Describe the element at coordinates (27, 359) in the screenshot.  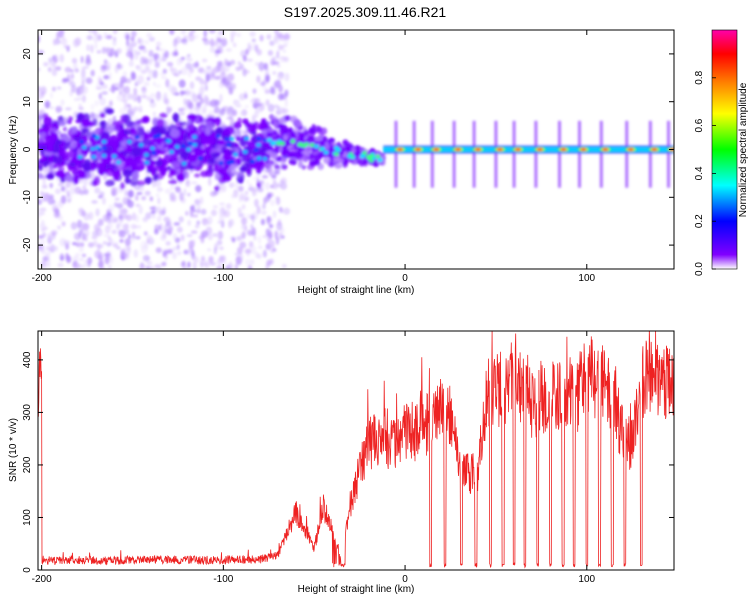
I see `y-tick-label: 400` at that location.